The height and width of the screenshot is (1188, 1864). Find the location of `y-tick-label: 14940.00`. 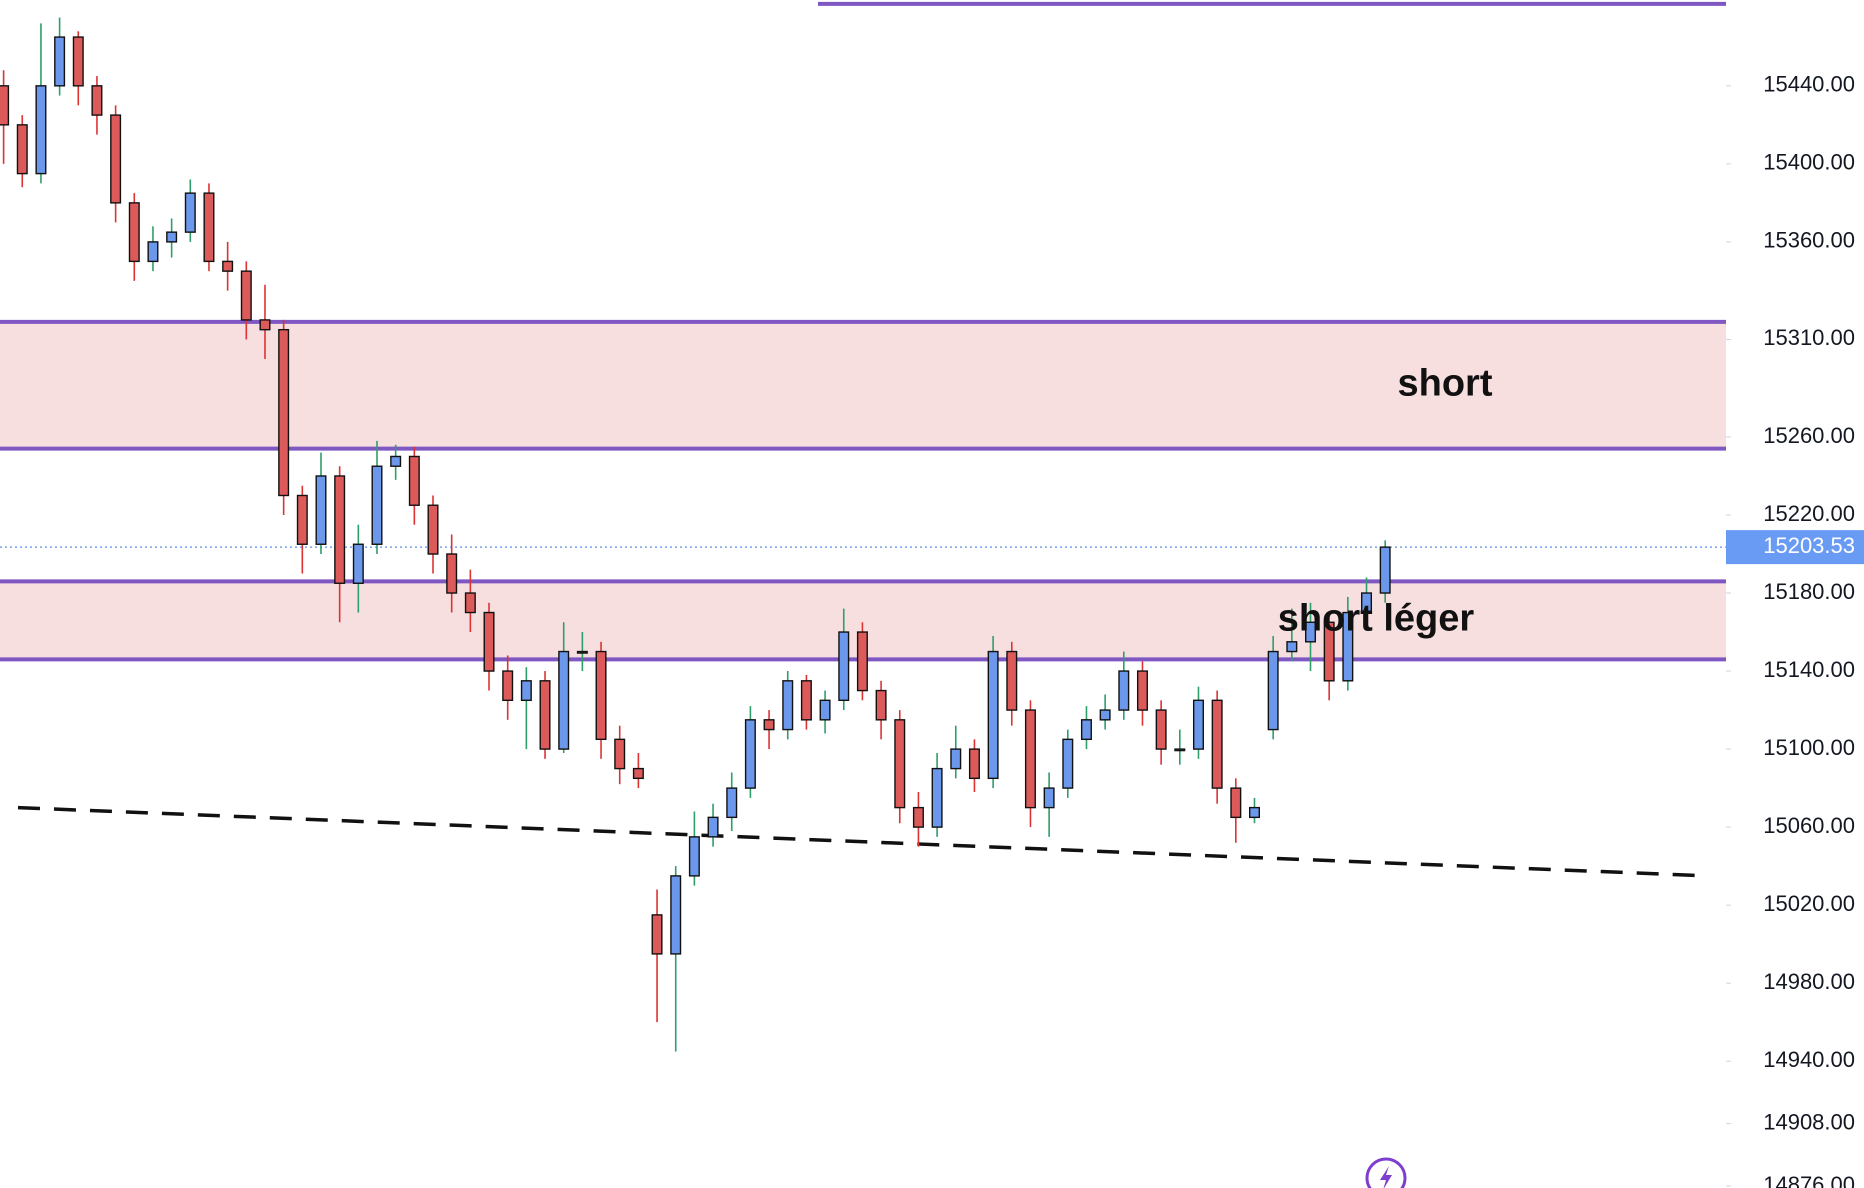

y-tick-label: 14940.00 is located at coordinates (1809, 1059).